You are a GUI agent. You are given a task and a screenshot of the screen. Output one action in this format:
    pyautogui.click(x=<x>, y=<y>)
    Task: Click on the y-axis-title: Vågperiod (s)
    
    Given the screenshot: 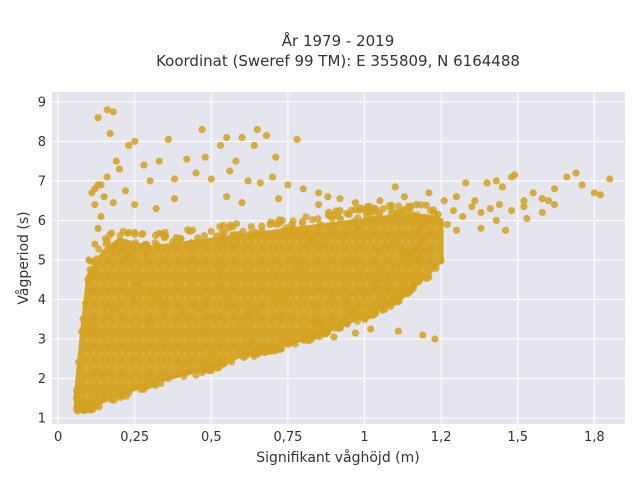 What is the action you would take?
    pyautogui.click(x=23, y=257)
    